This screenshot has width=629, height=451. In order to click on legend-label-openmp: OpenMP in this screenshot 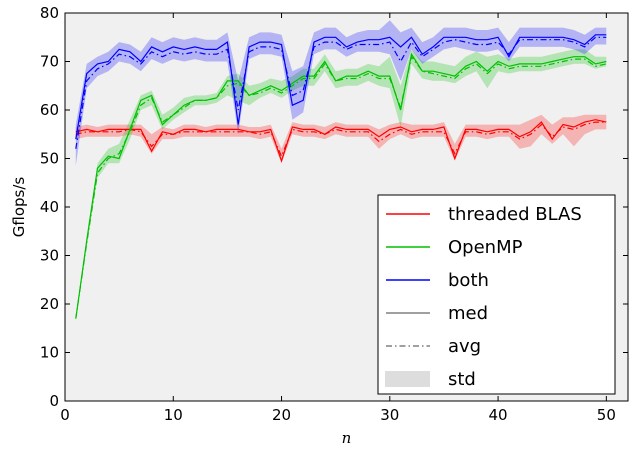, I will do `click(485, 247)`.